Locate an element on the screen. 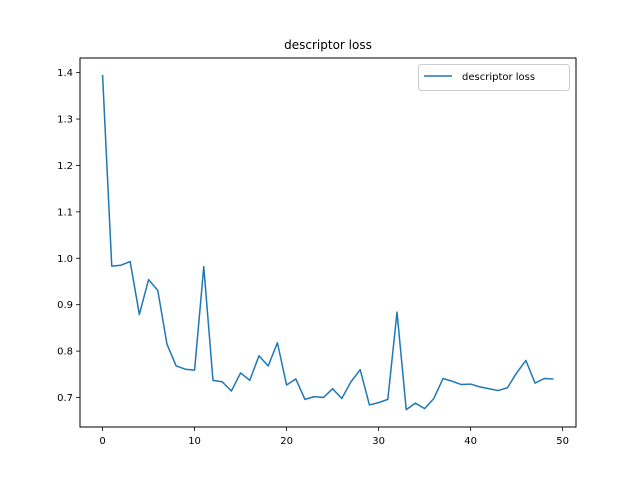  y-axis: 0.7 0.8 0.9 1.0 1.1 1.2 1.3 1.4 is located at coordinates (68, 236).